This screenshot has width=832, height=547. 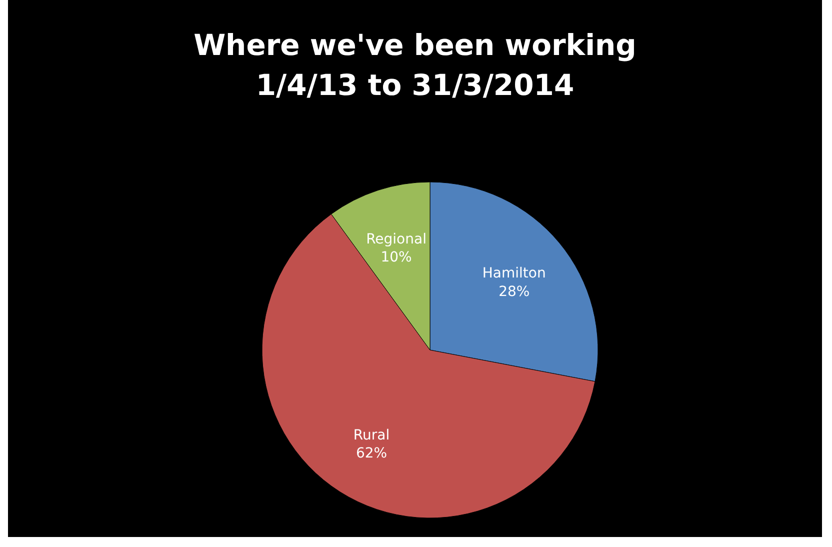 What do you see at coordinates (371, 435) in the screenshot?
I see `slice-label: Rural` at bounding box center [371, 435].